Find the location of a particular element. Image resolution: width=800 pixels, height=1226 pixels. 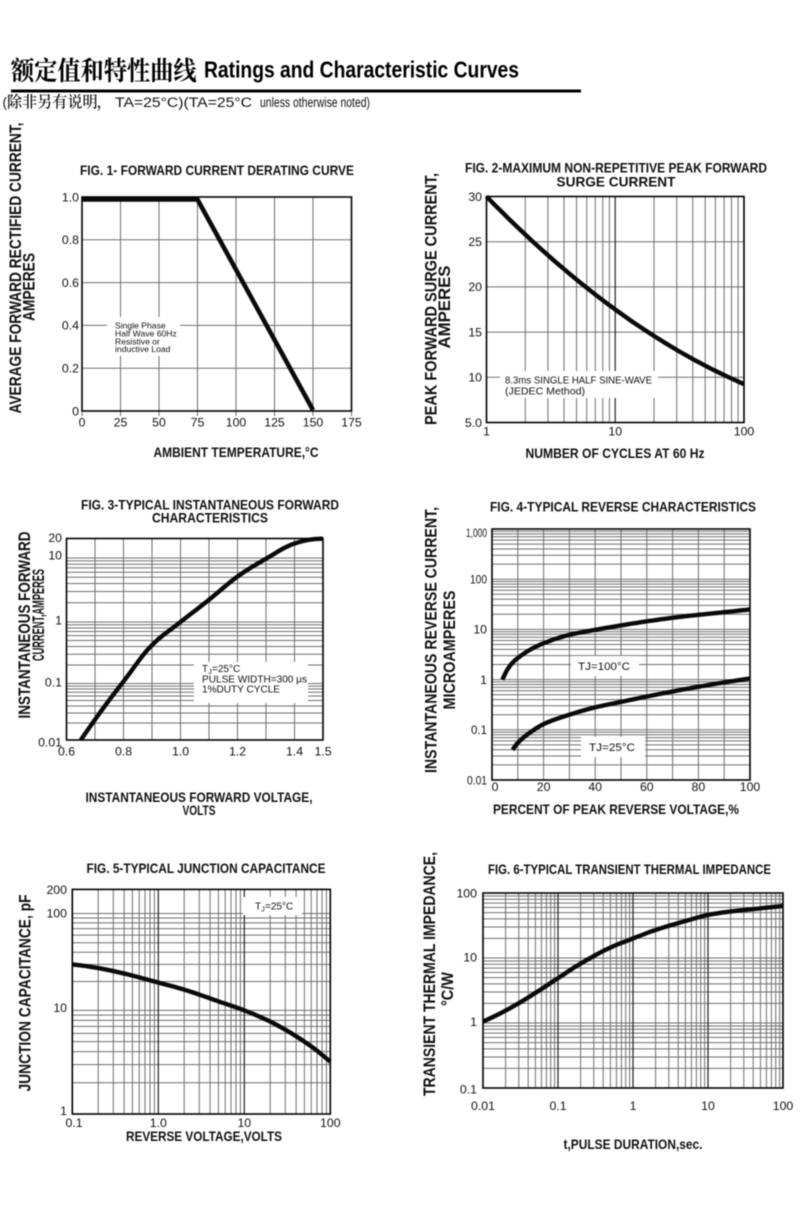

svg-text: TRANSIENT THERMAL IMPEDANCE, is located at coordinates (430, 974).